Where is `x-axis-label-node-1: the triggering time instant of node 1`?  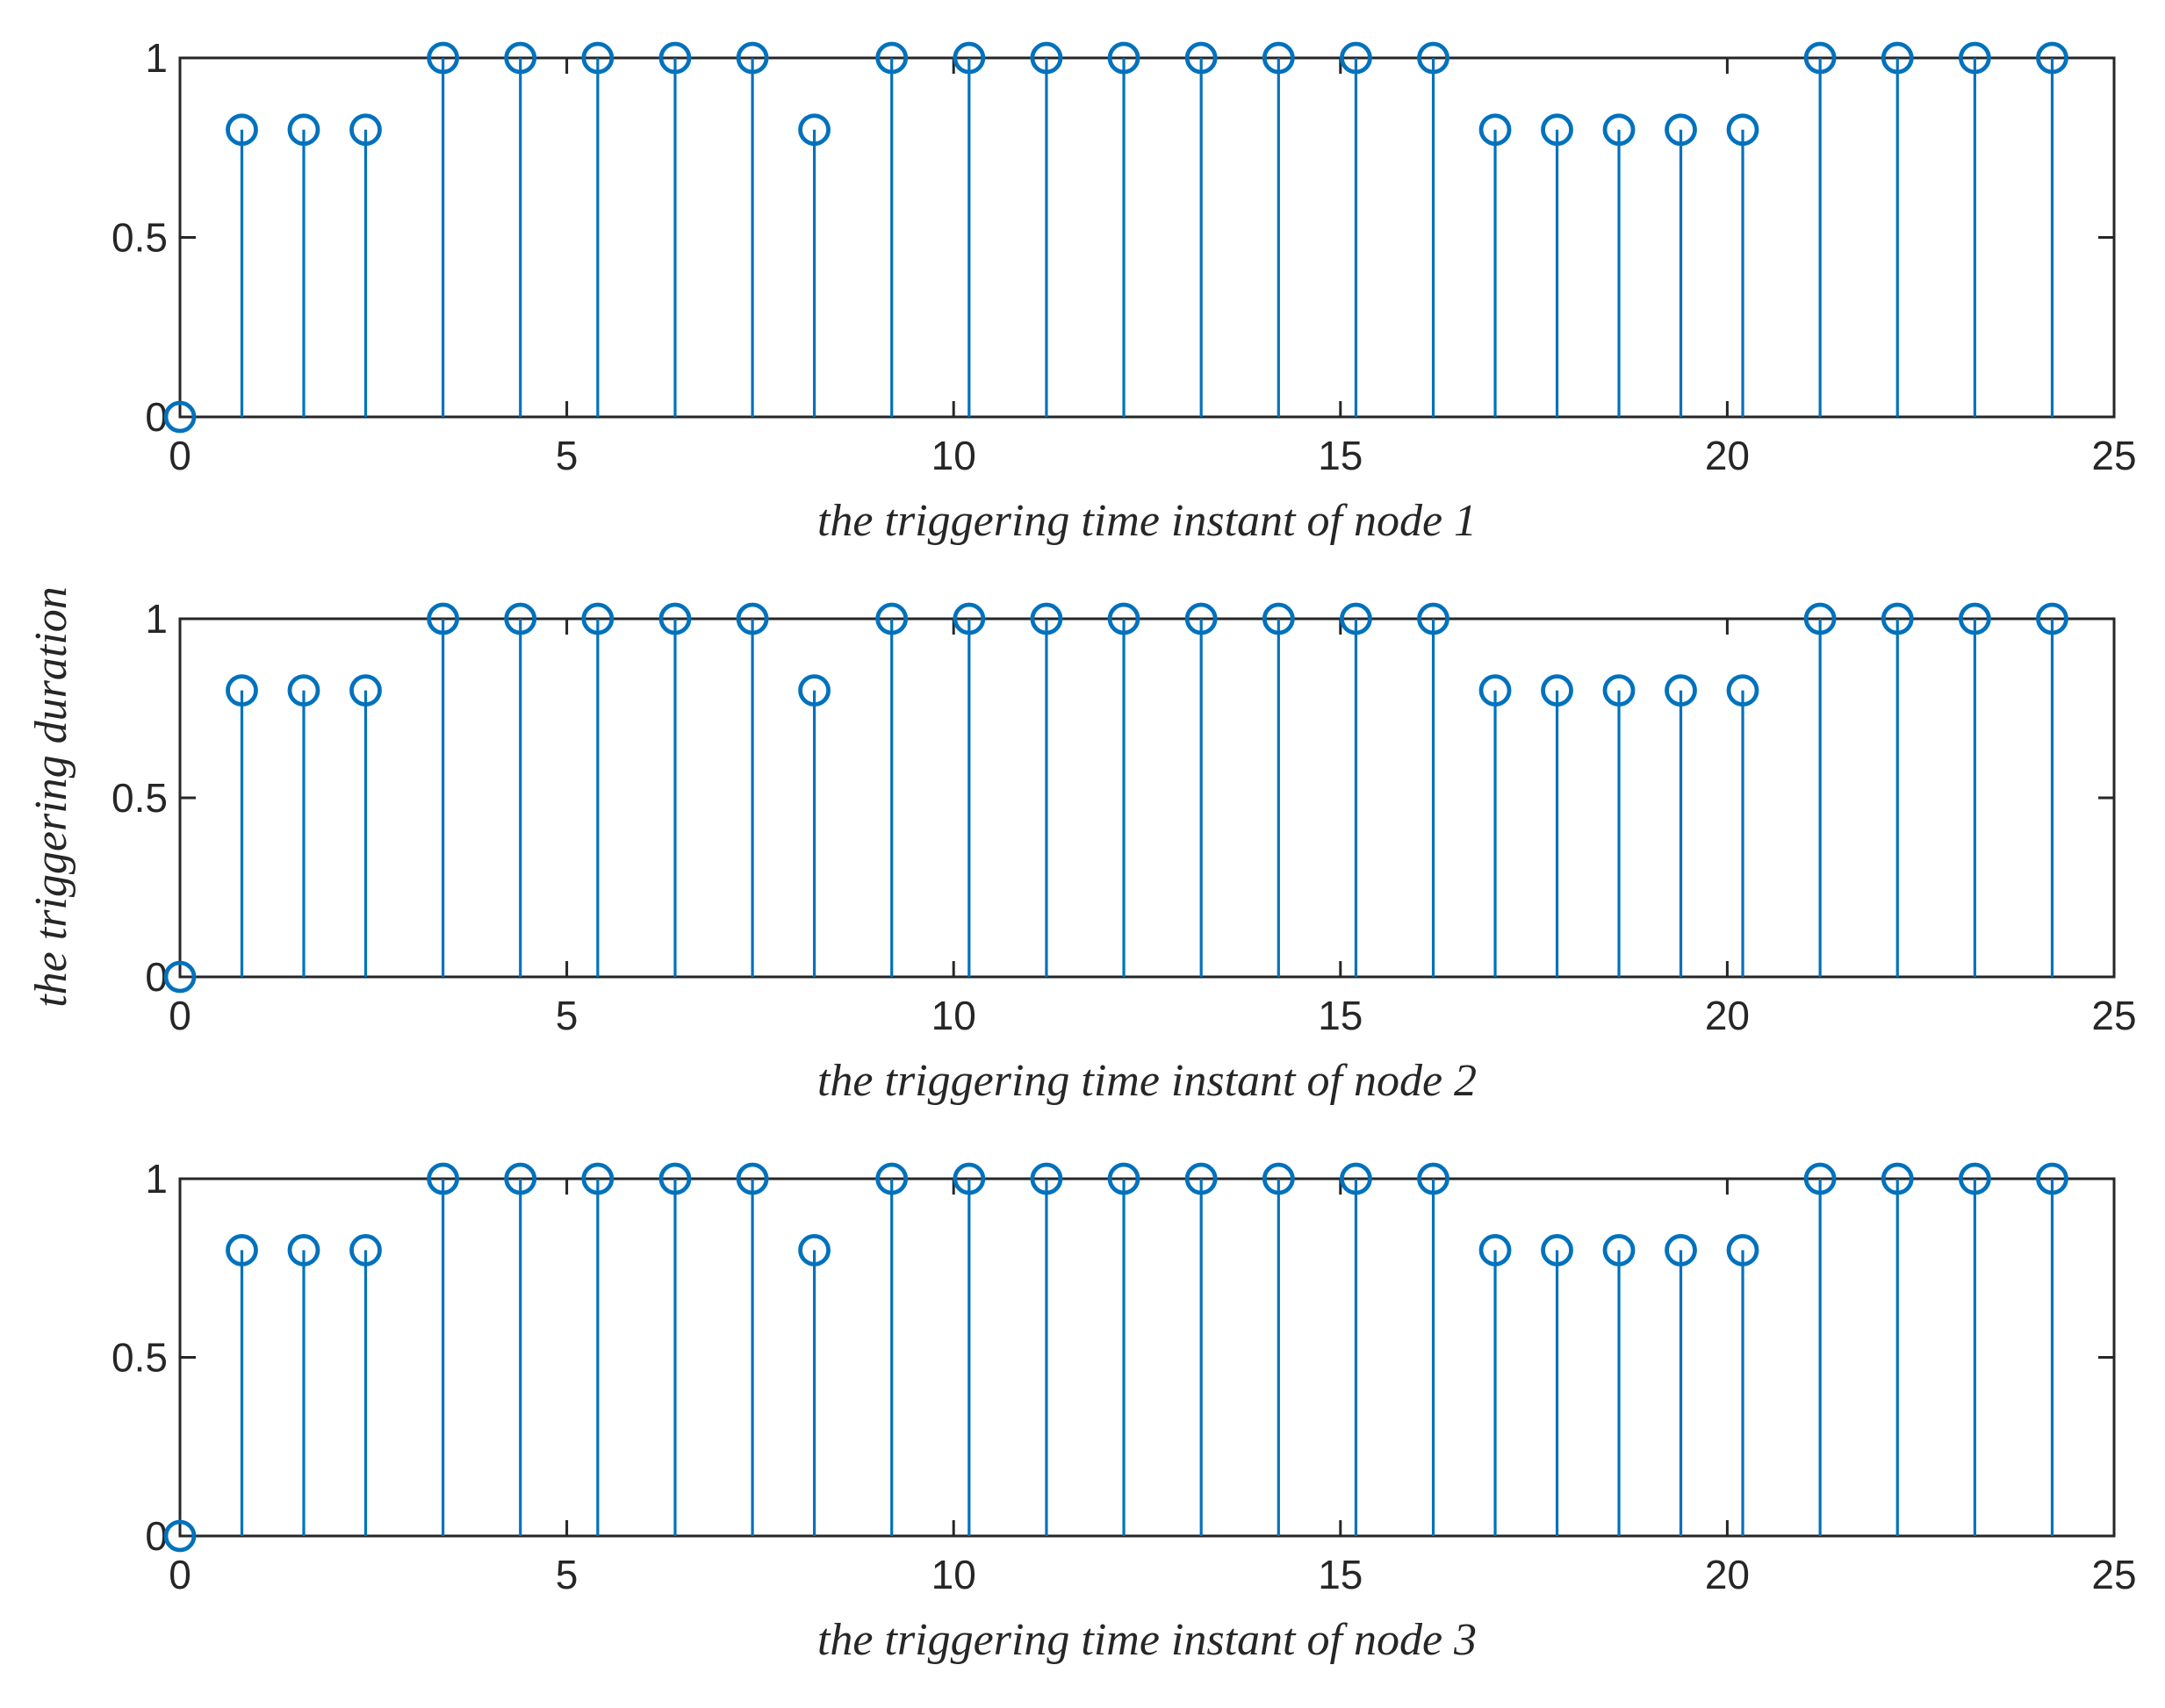 x-axis-label-node-1: the triggering time instant of node 1 is located at coordinates (1147, 521).